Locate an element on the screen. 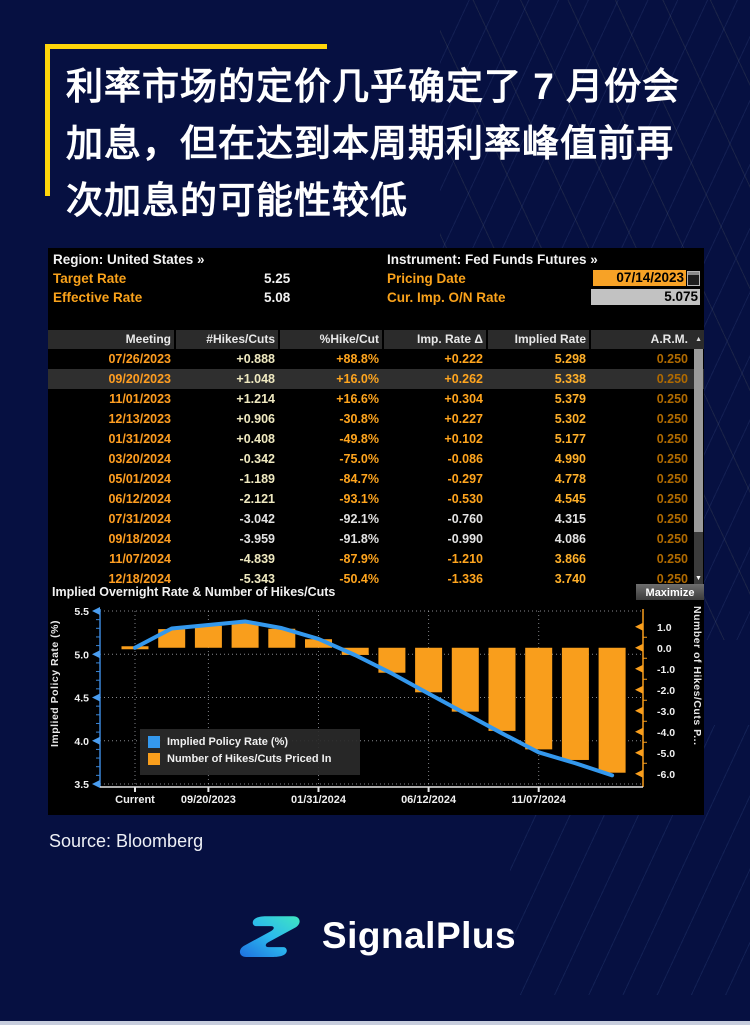 Image resolution: width=750 pixels, height=1025 pixels. svg-text: 06/12/2024 is located at coordinates (429, 800).